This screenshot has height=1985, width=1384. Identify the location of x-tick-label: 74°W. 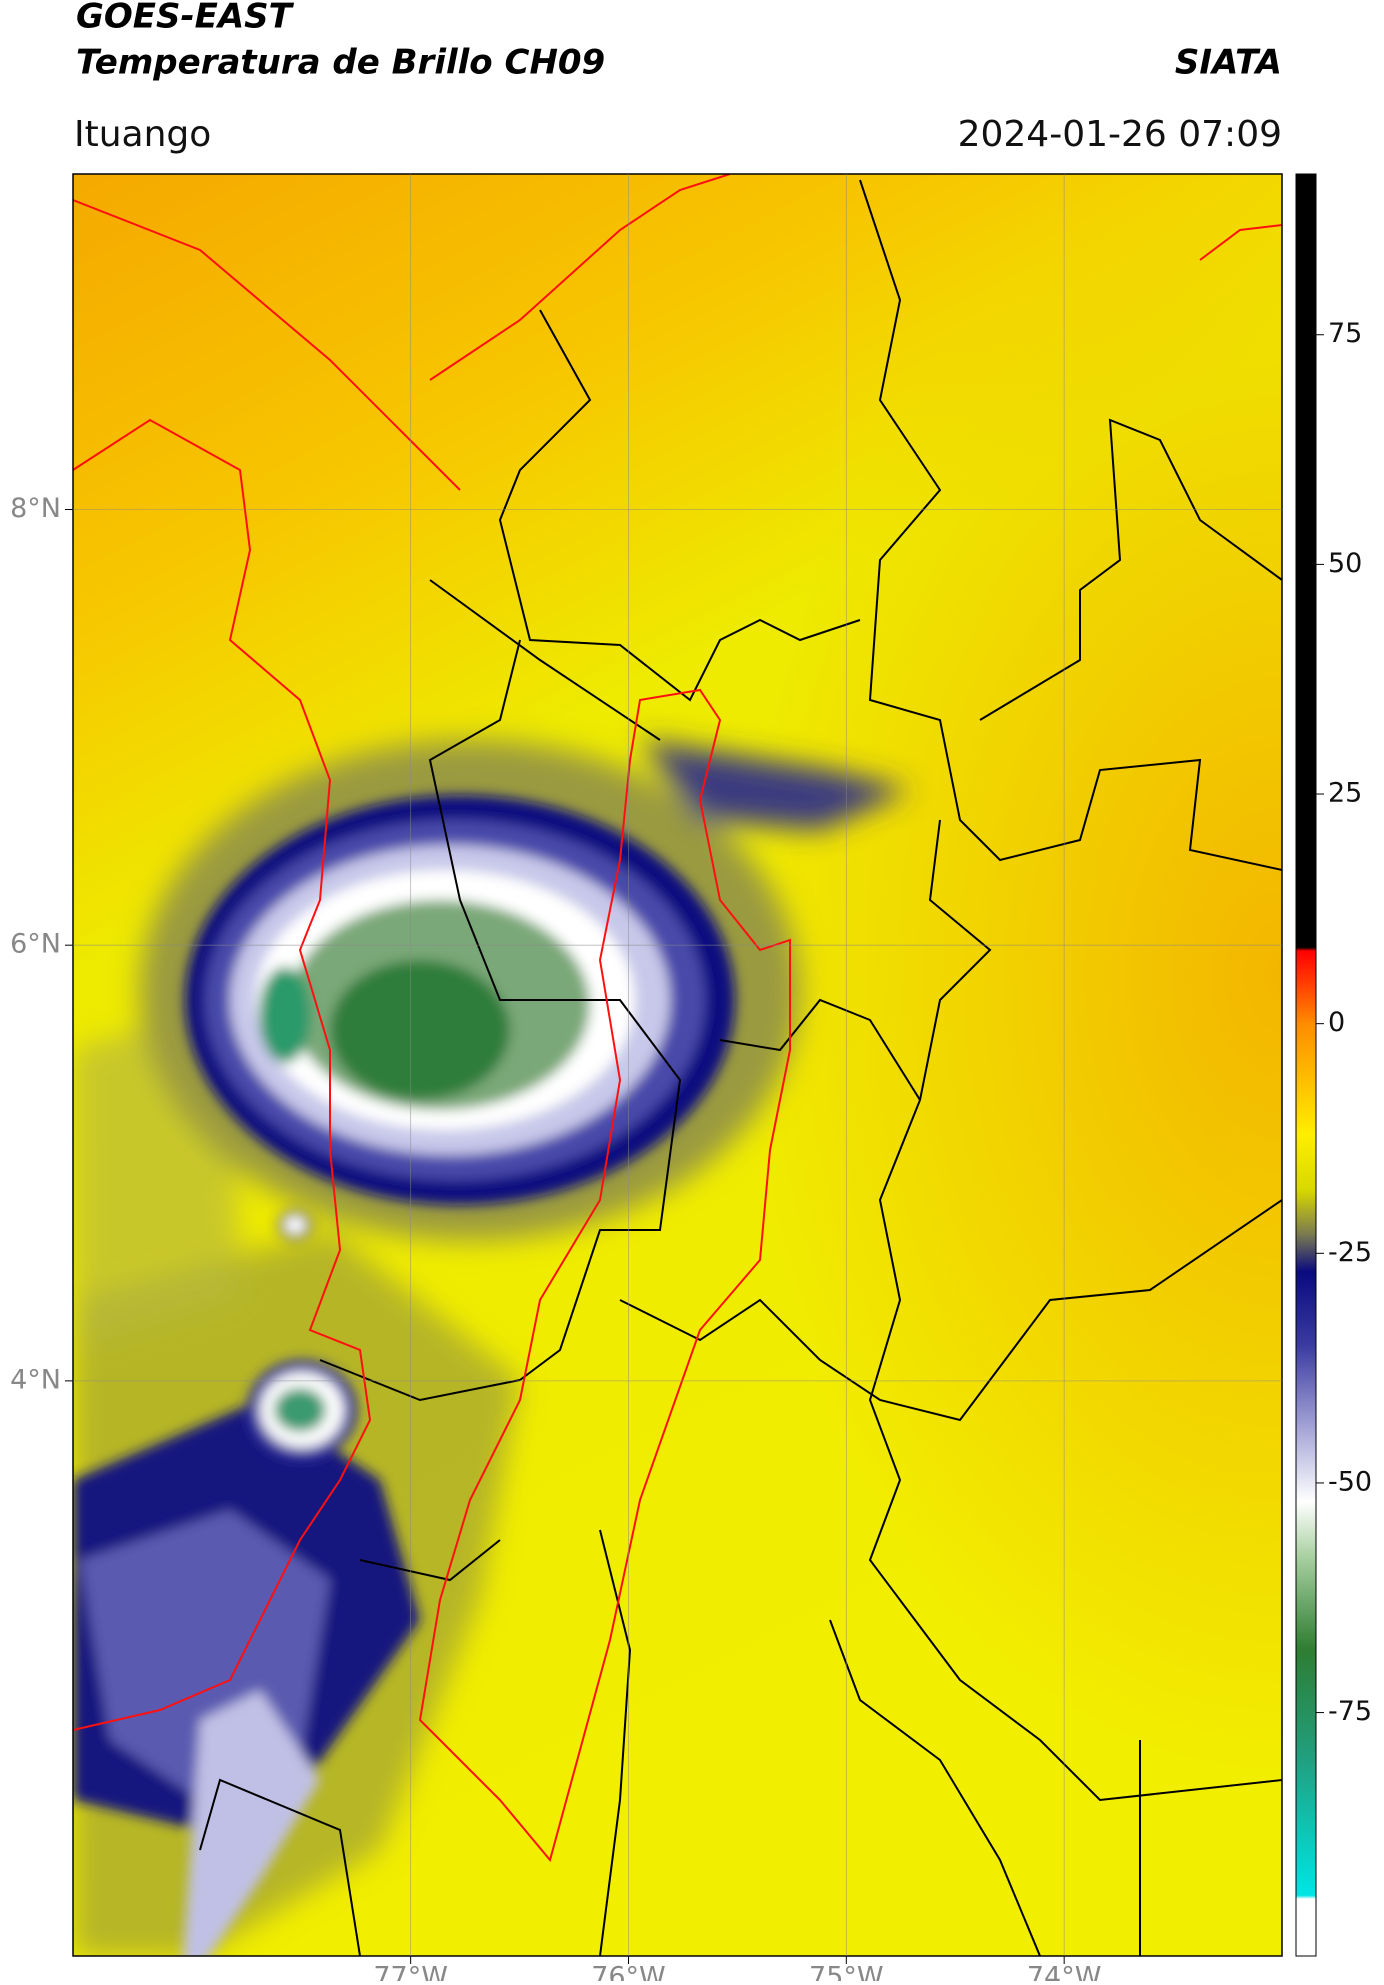
(1064, 1972).